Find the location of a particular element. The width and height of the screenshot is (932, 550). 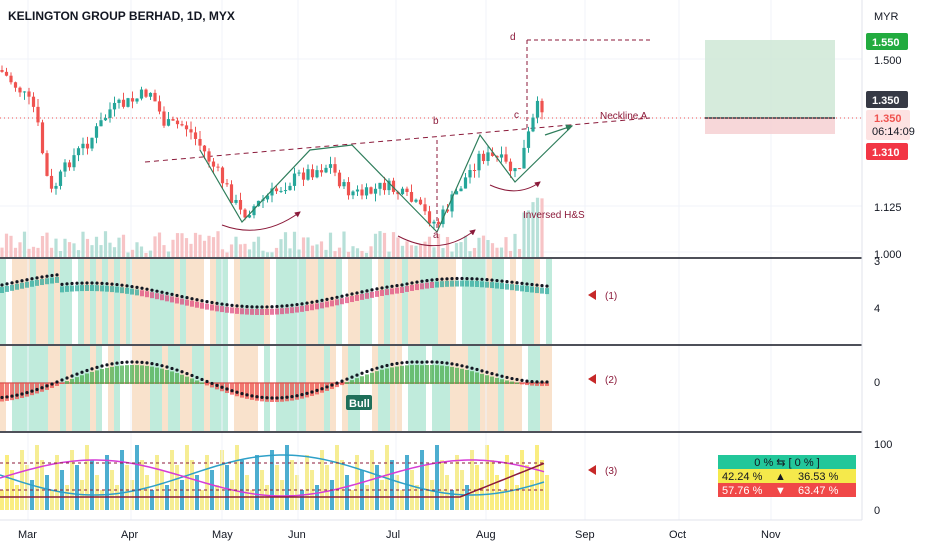

left-shoulder-arc is located at coordinates (261, 221).